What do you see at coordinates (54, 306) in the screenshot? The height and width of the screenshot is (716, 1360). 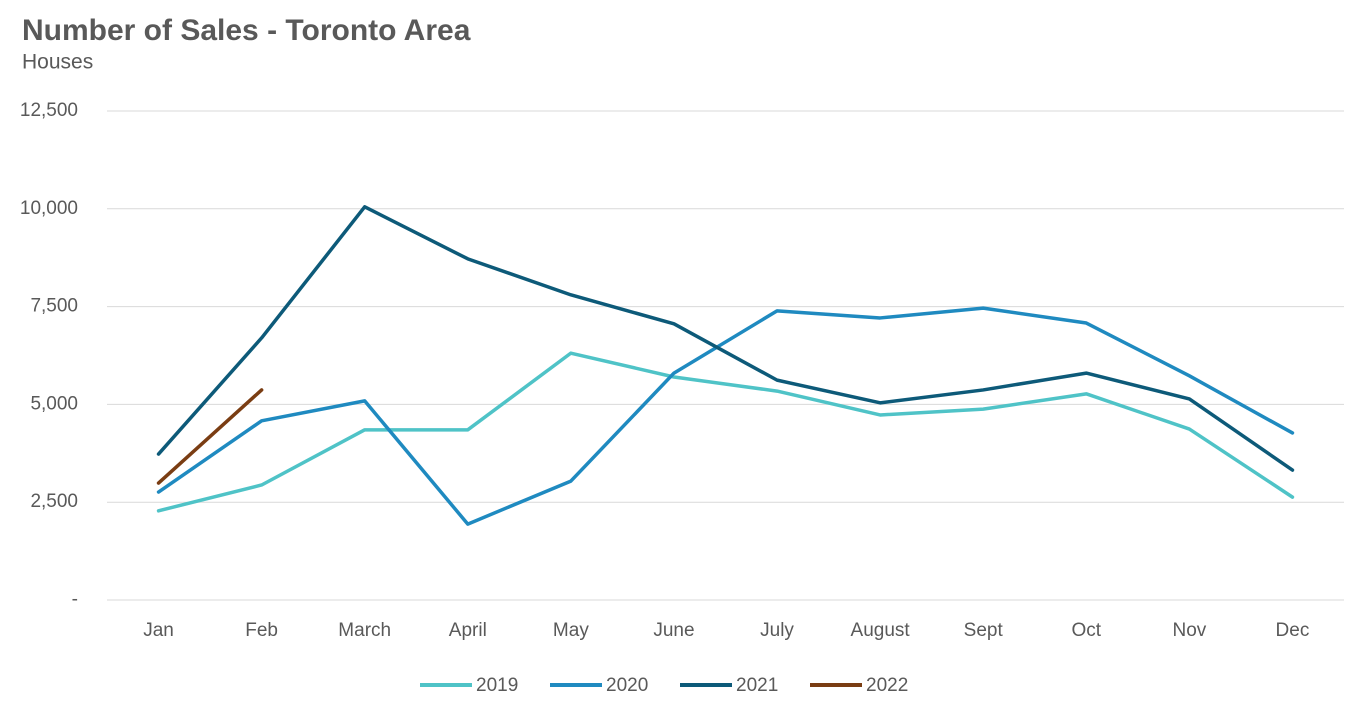 I see `y-tick-label: 7,500` at bounding box center [54, 306].